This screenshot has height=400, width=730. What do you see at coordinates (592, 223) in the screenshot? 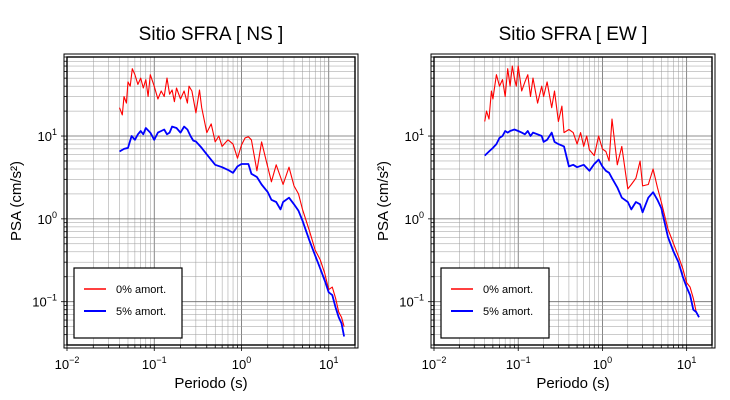
I see `series-line-five-pct-damping` at bounding box center [592, 223].